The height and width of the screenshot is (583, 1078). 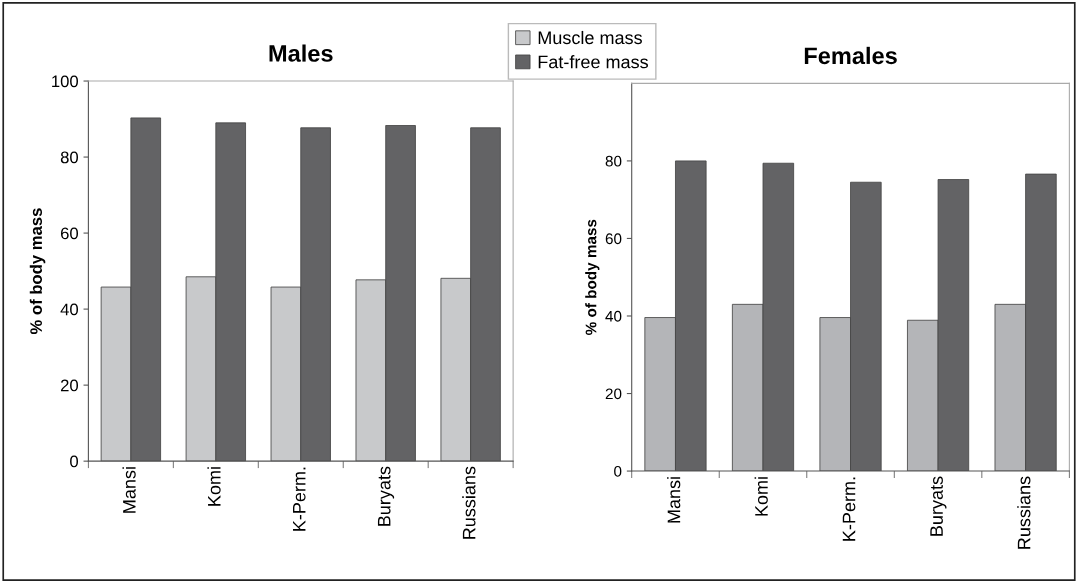 I want to click on y-tick-label: 100, so click(x=65, y=81).